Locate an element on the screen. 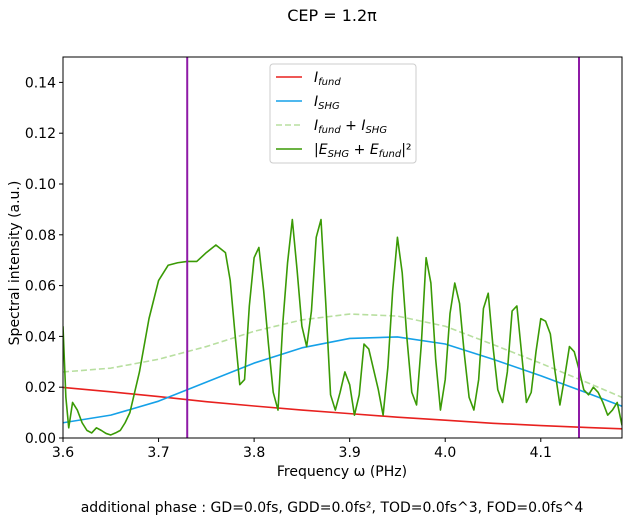 This screenshot has height=525, width=632. y-axis-label: Spectral intensity (a.u.) is located at coordinates (15, 263).